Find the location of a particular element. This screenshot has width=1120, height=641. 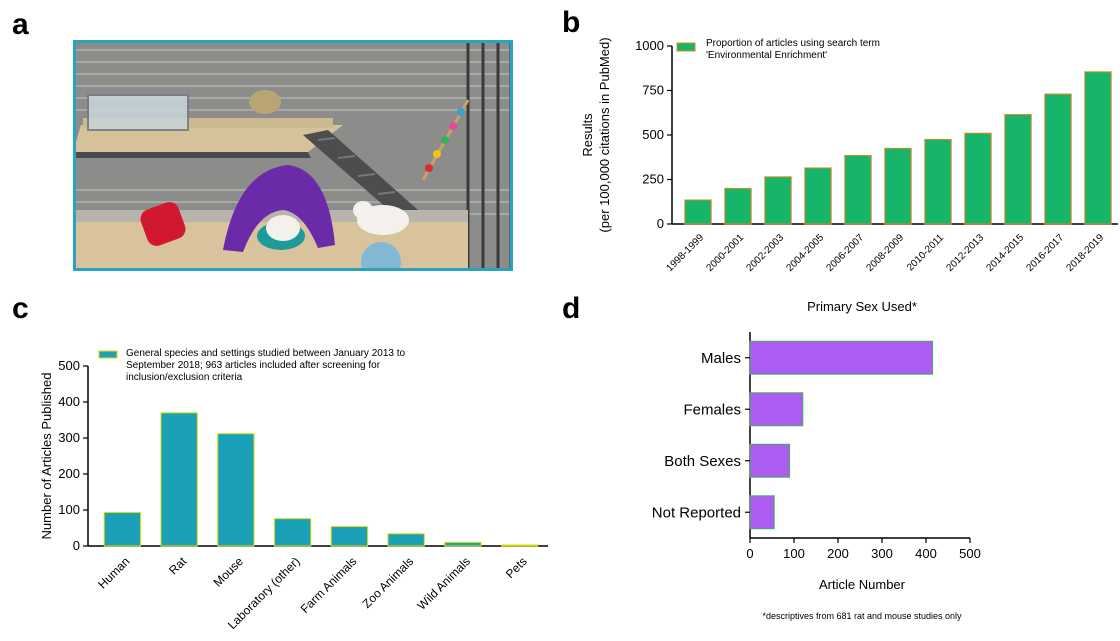

chart-b-xtick-label: 2014-2015 is located at coordinates (1006, 253).